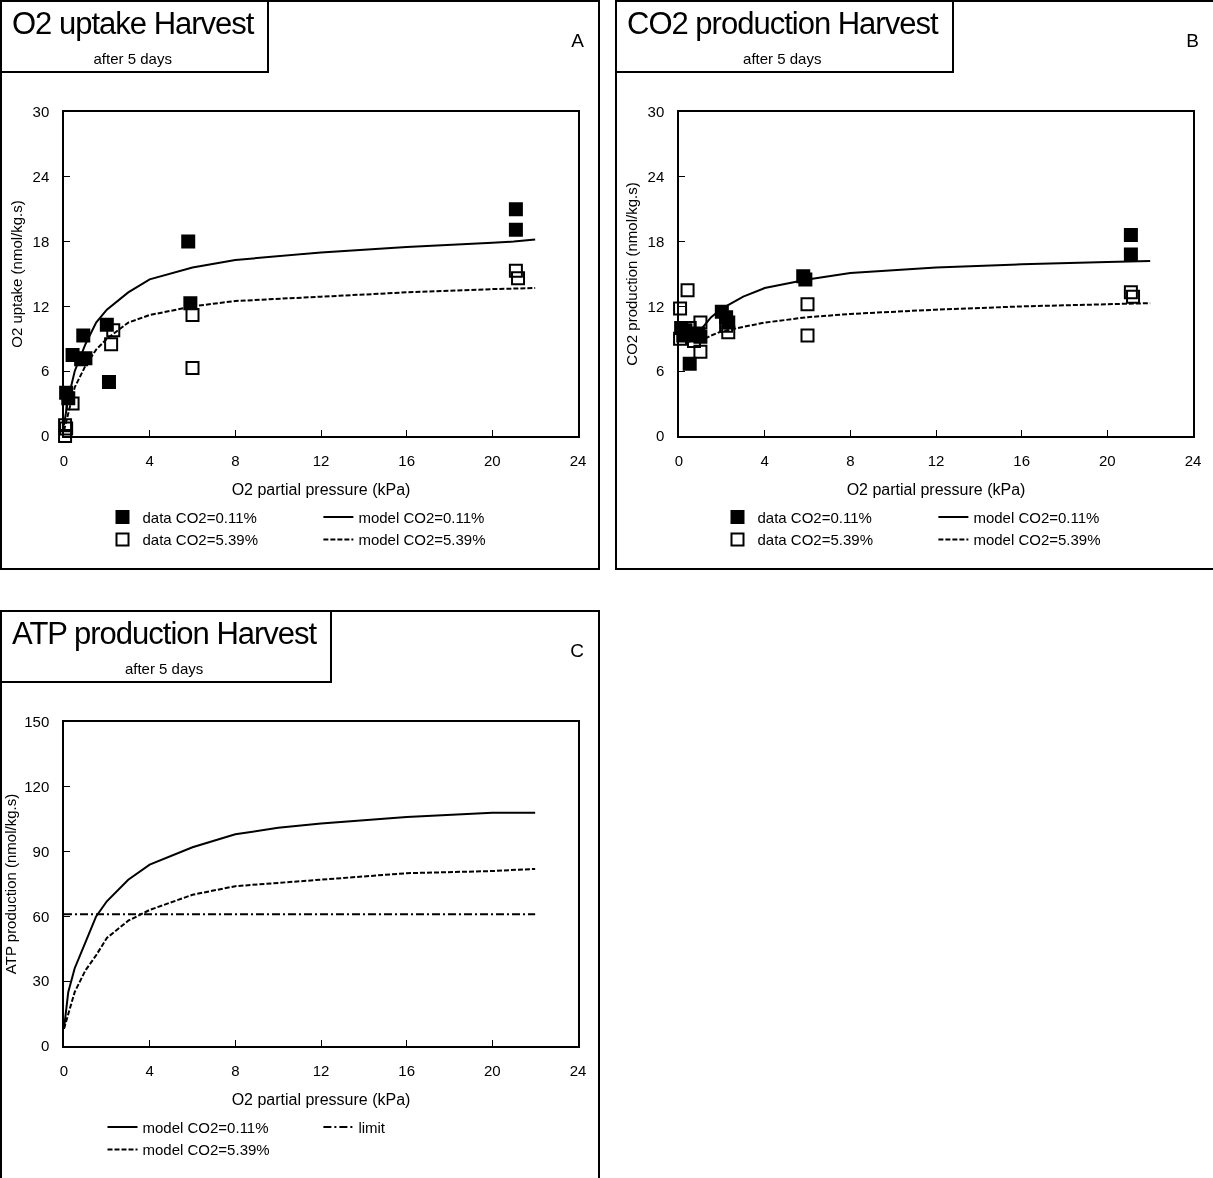  Describe the element at coordinates (1192, 41) in the screenshot. I see `text: B` at that location.